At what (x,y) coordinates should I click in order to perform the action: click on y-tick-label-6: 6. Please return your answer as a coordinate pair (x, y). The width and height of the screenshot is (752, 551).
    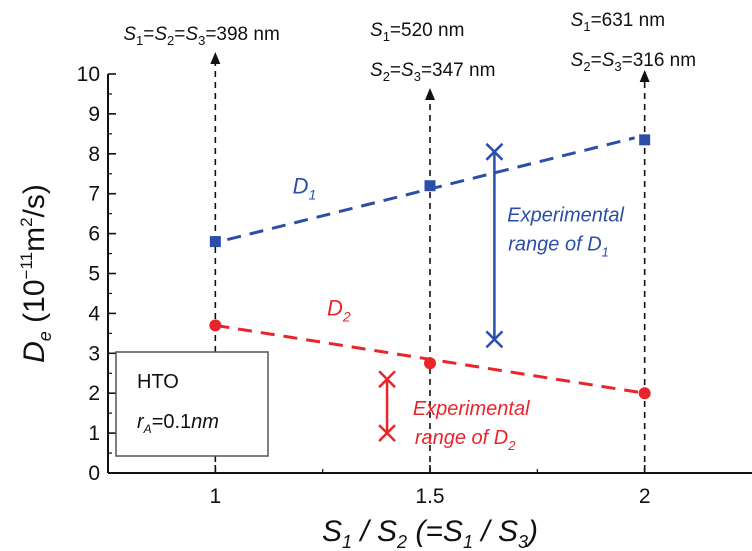
    Looking at the image, I should click on (94, 234).